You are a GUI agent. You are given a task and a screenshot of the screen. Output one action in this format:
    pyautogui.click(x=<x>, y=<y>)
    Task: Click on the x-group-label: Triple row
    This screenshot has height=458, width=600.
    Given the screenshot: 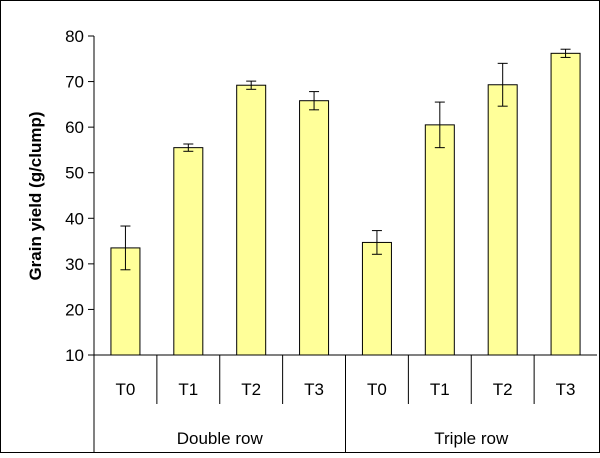 What is the action you would take?
    pyautogui.click(x=471, y=438)
    